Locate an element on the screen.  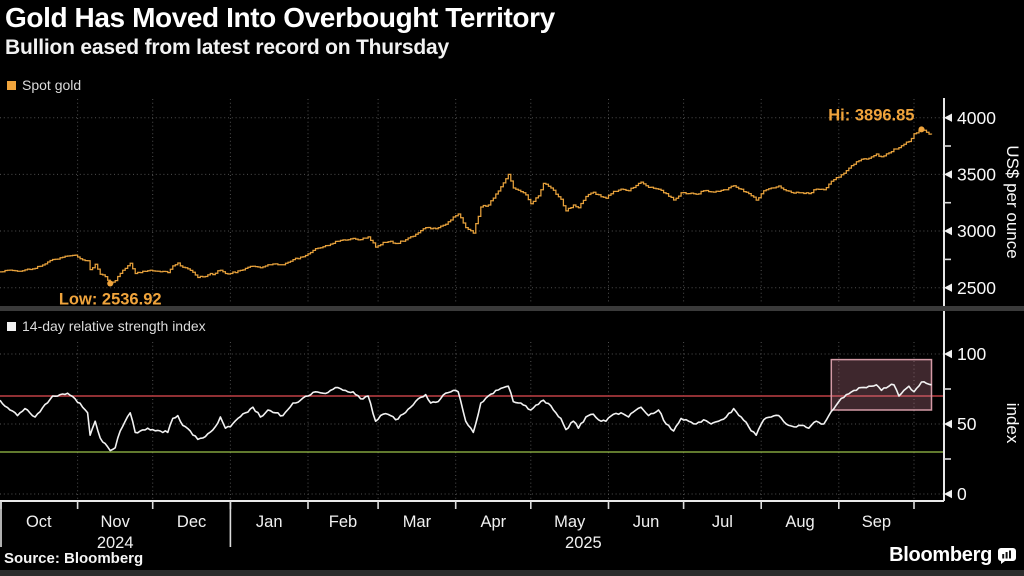
high-point-dot is located at coordinates (921, 129).